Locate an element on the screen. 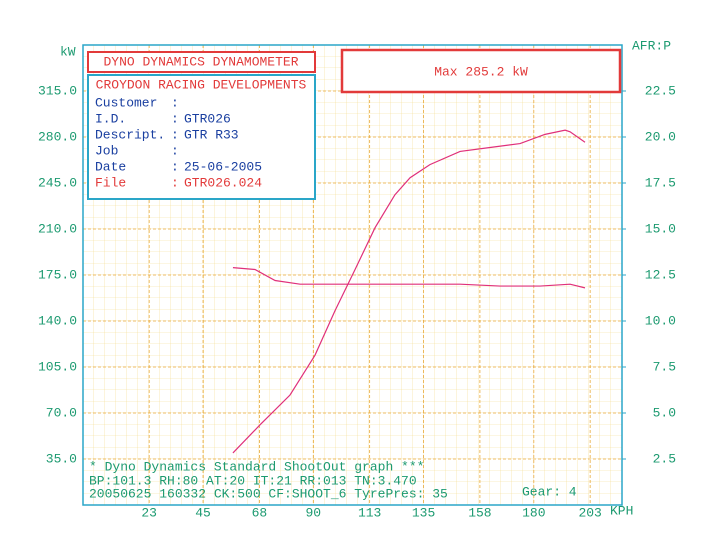 This screenshot has width=711, height=555. info-value: GTR026.024 is located at coordinates (223, 182).